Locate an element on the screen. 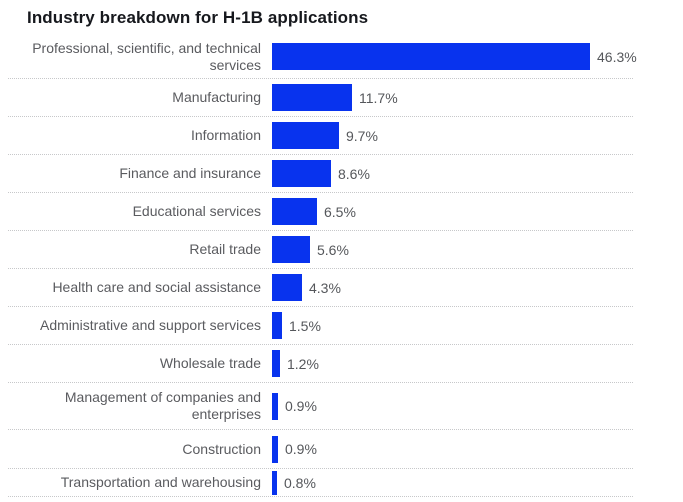  category-label: Health care and social assistance is located at coordinates (156, 287).